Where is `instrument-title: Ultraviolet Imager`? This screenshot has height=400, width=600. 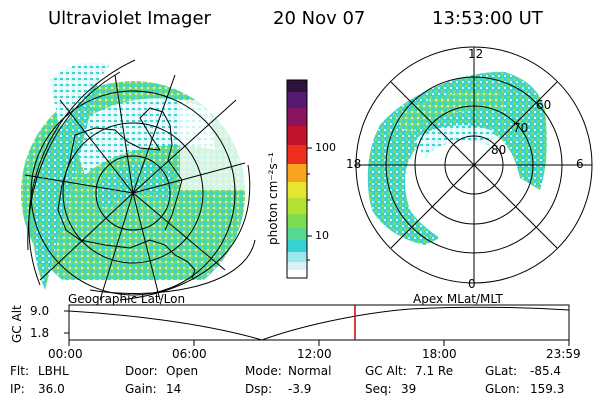
instrument-title: Ultraviolet Imager is located at coordinates (129, 18).